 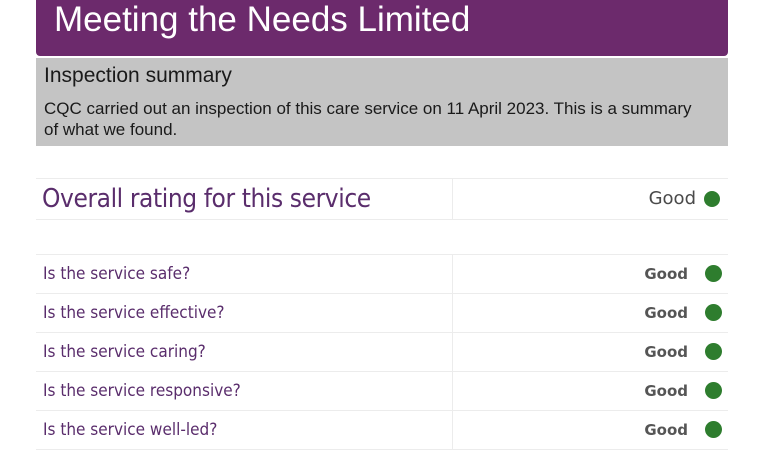 What do you see at coordinates (382, 430) in the screenshot?
I see `question-row-well-led: Is the service well-led? Good` at bounding box center [382, 430].